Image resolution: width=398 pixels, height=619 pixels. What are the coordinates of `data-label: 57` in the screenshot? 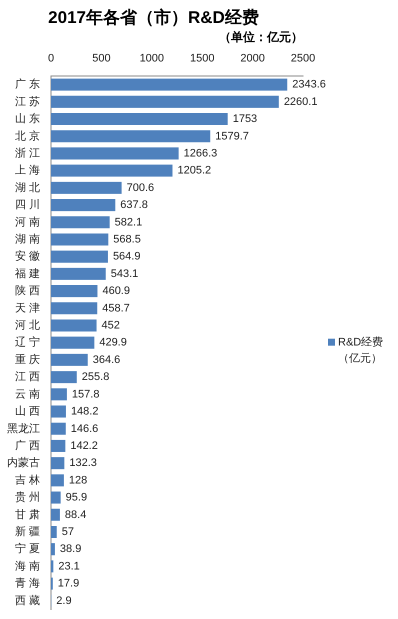 It's located at (68, 532).